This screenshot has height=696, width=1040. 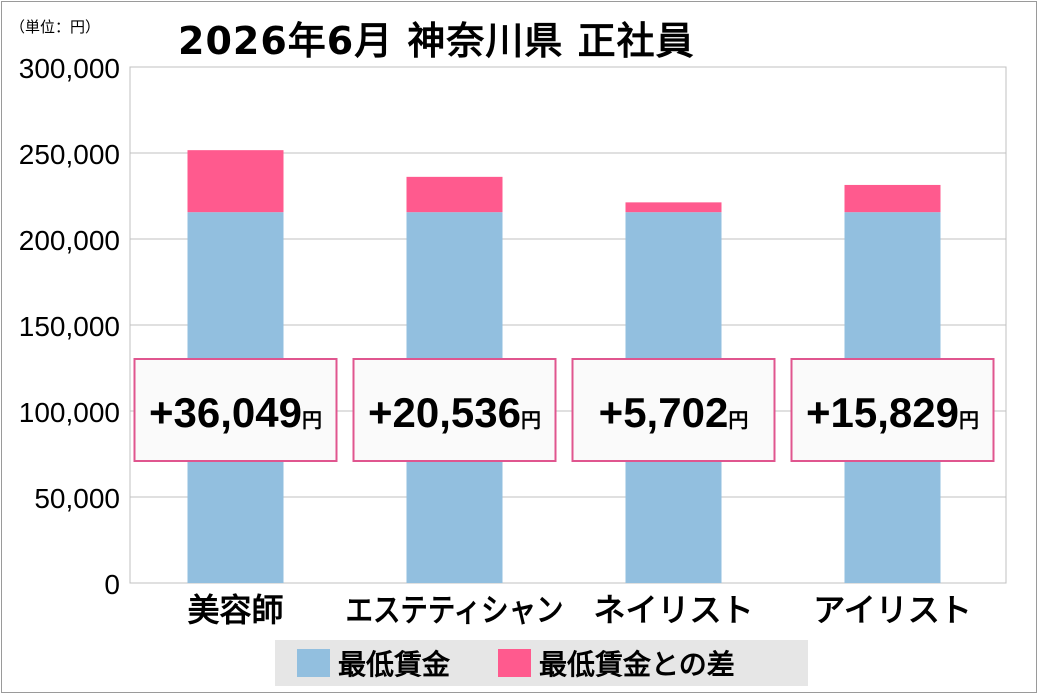 I want to click on y-tick-label: 0, so click(x=112, y=584).